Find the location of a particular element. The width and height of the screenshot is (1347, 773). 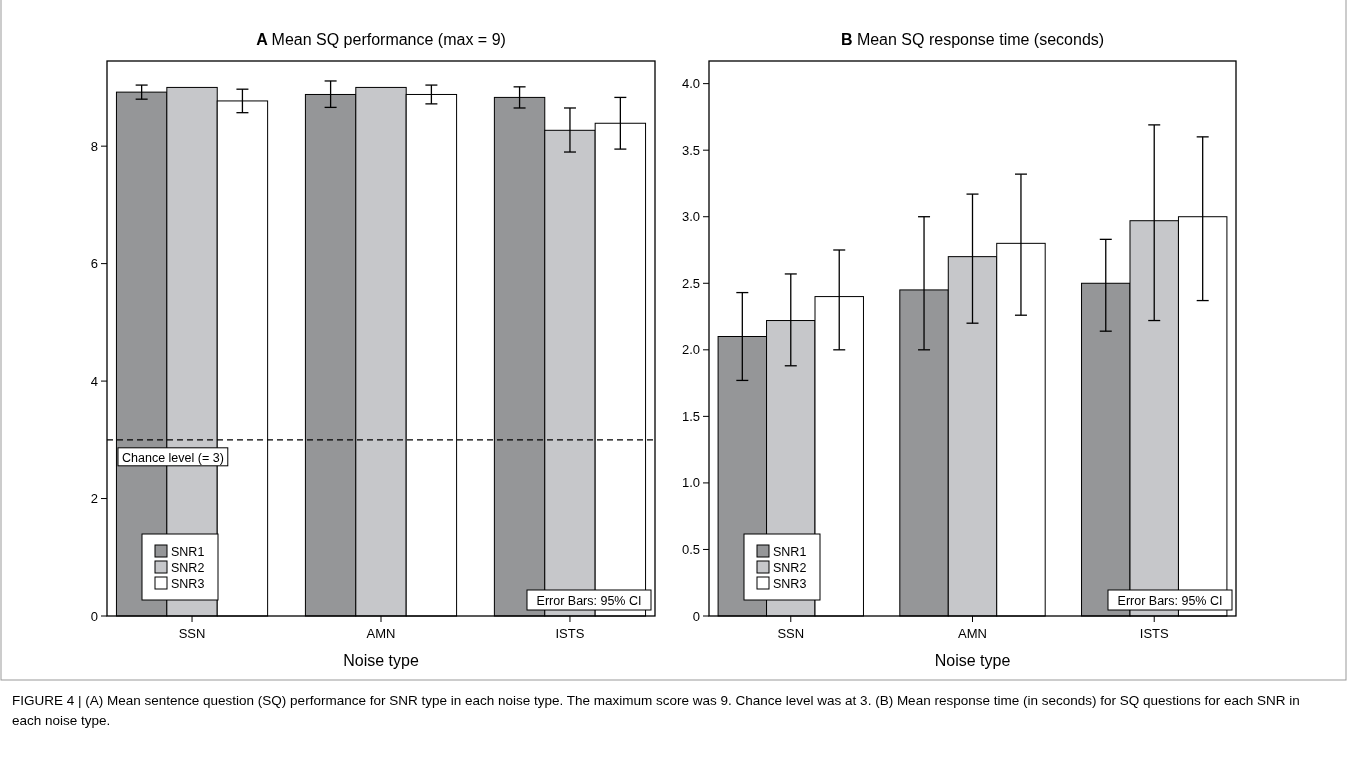

y-tick-label: 2.5 is located at coordinates (690, 283).